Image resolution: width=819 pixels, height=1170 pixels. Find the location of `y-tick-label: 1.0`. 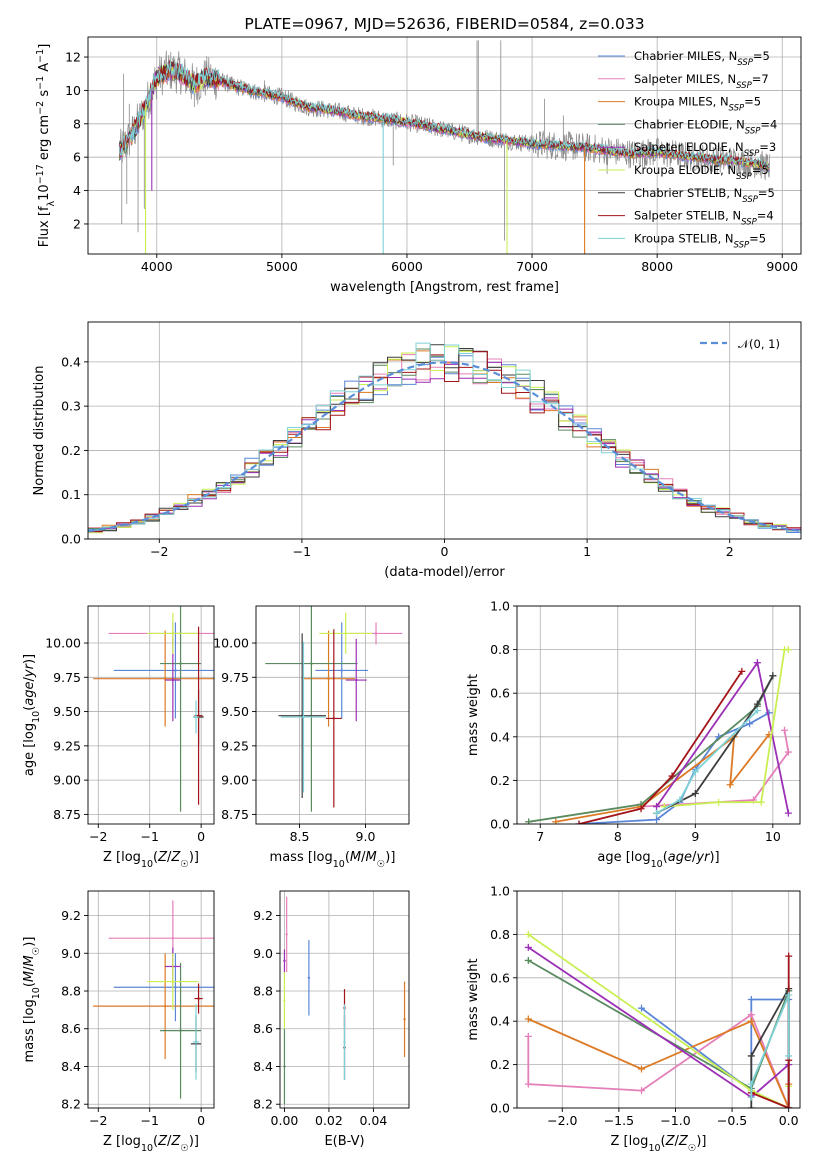

y-tick-label: 1.0 is located at coordinates (500, 606).